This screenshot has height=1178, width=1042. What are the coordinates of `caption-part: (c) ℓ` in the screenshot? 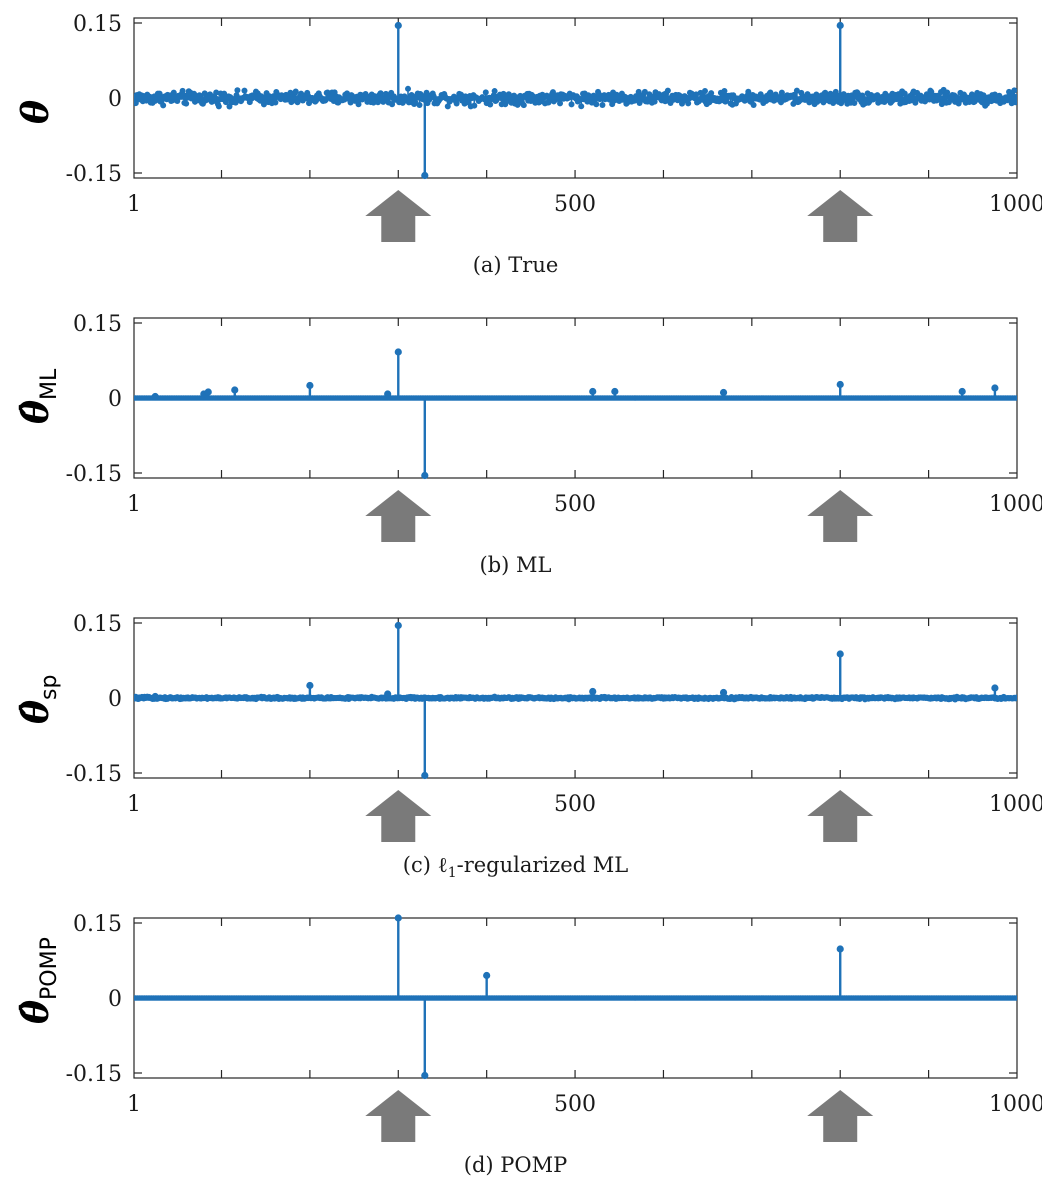 It's located at (425, 865).